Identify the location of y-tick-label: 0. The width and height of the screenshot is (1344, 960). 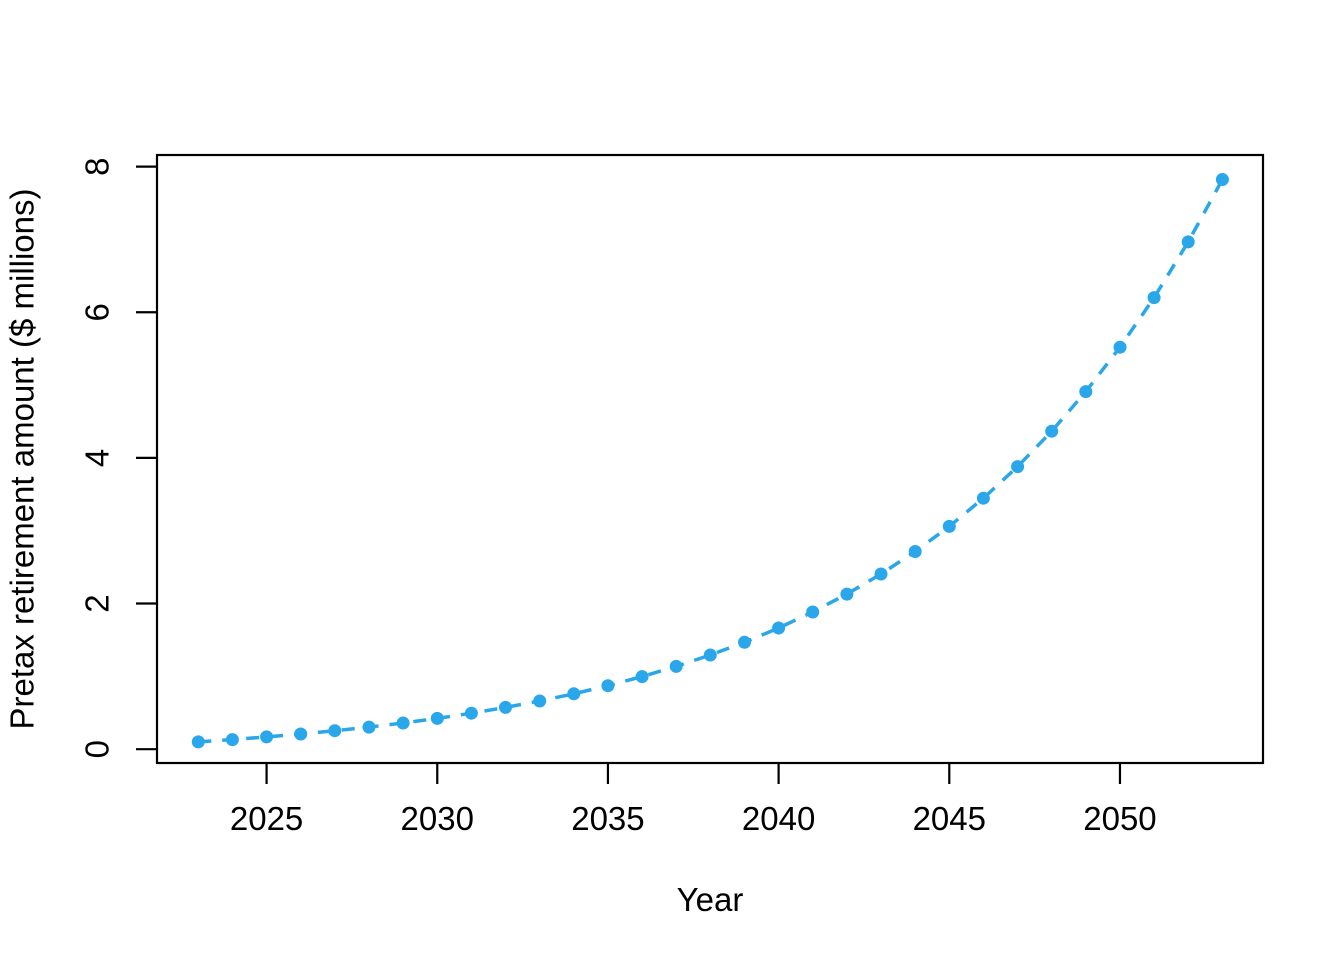
(97, 749).